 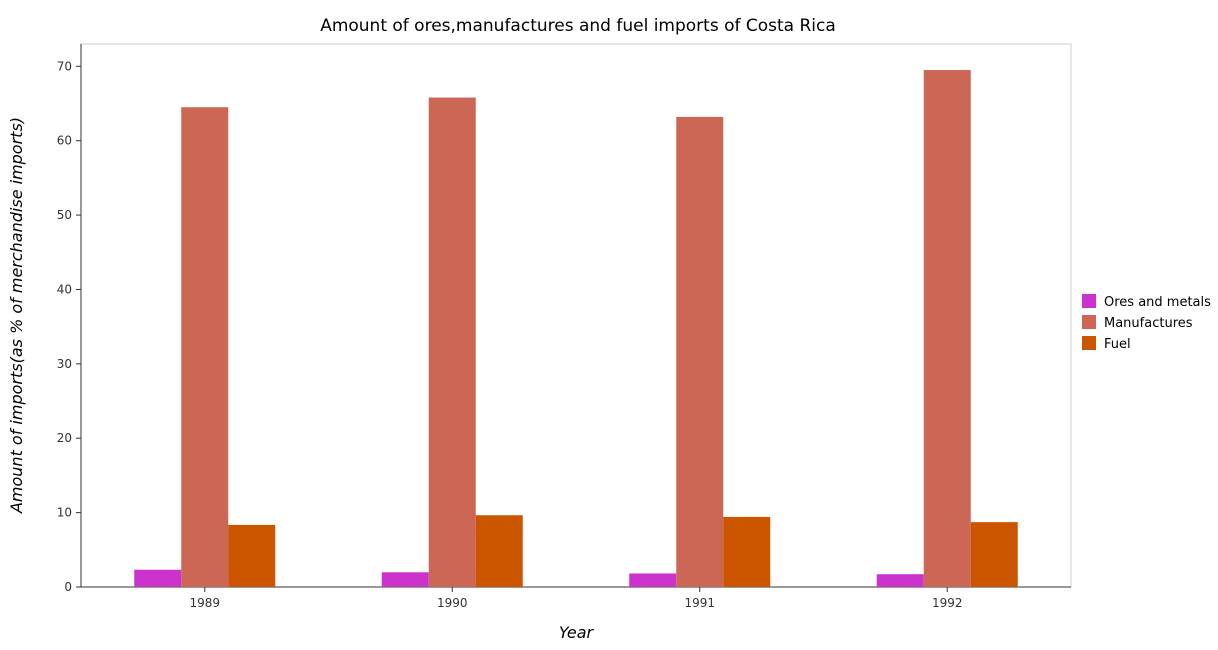 What do you see at coordinates (576, 598) in the screenshot?
I see `x-axis: 1989 1990 1991 1992` at bounding box center [576, 598].